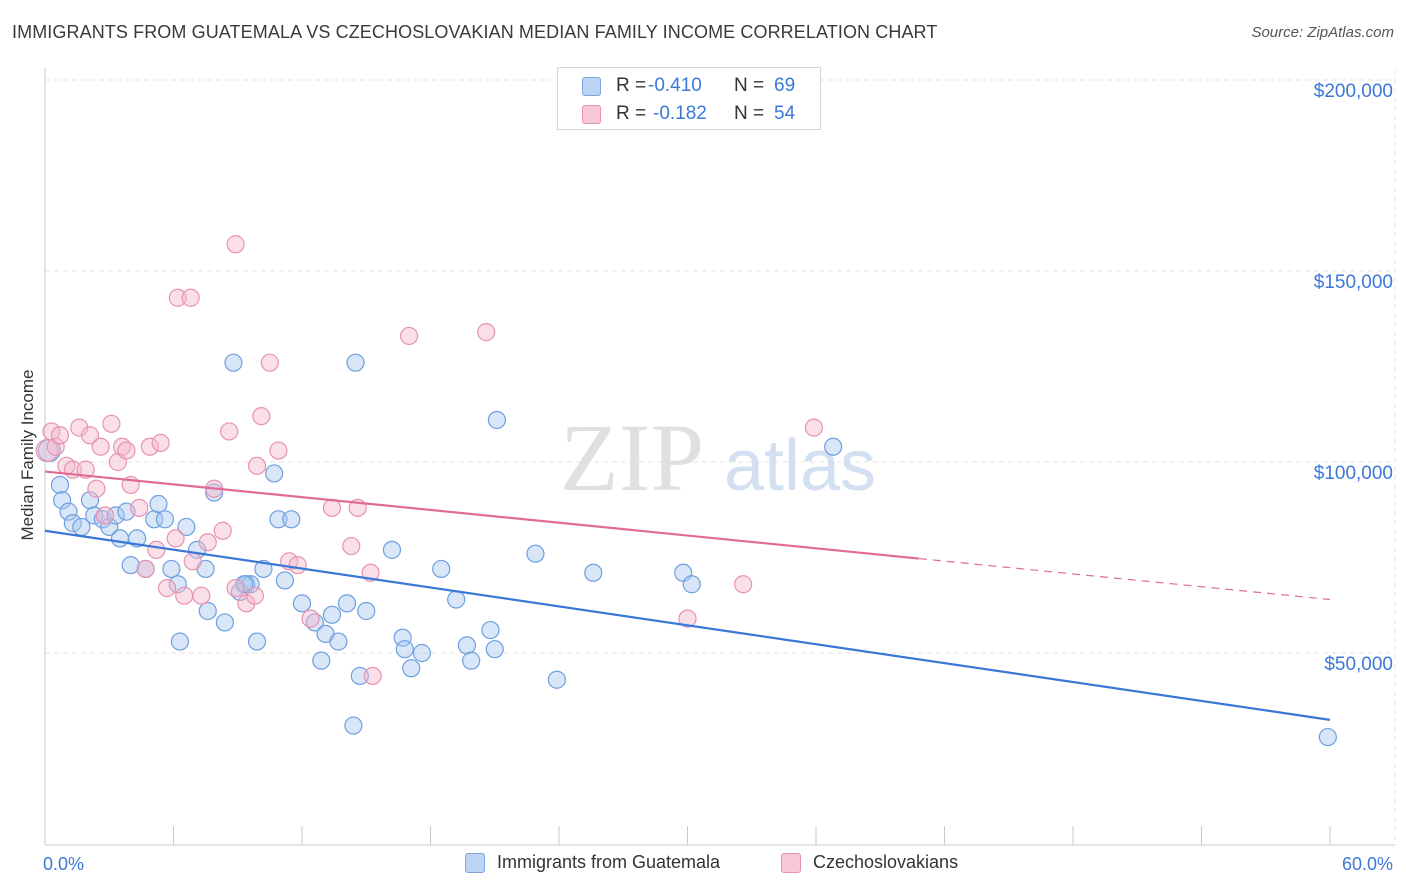 Image resolution: width=1406 pixels, height=892 pixels. I want to click on y-tick-label: $150,000, so click(1353, 282).